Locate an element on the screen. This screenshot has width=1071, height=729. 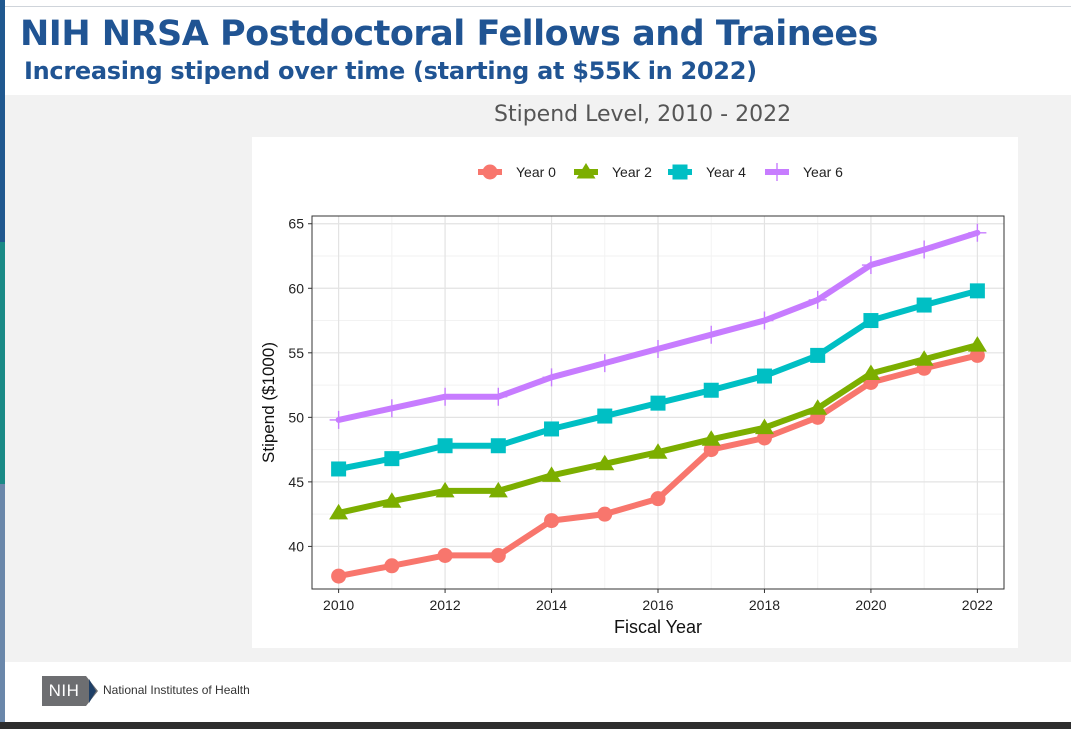
y-axis-title: Stipend ($1000) is located at coordinates (268, 402).